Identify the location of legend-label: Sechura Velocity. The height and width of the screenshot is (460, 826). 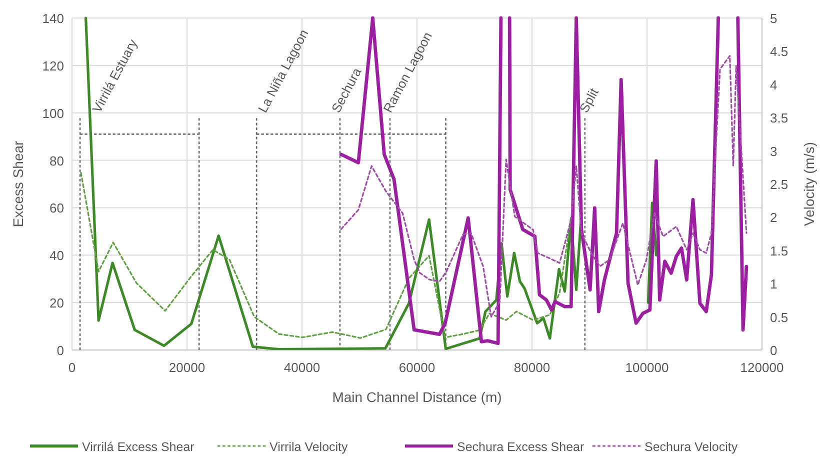
(691, 447).